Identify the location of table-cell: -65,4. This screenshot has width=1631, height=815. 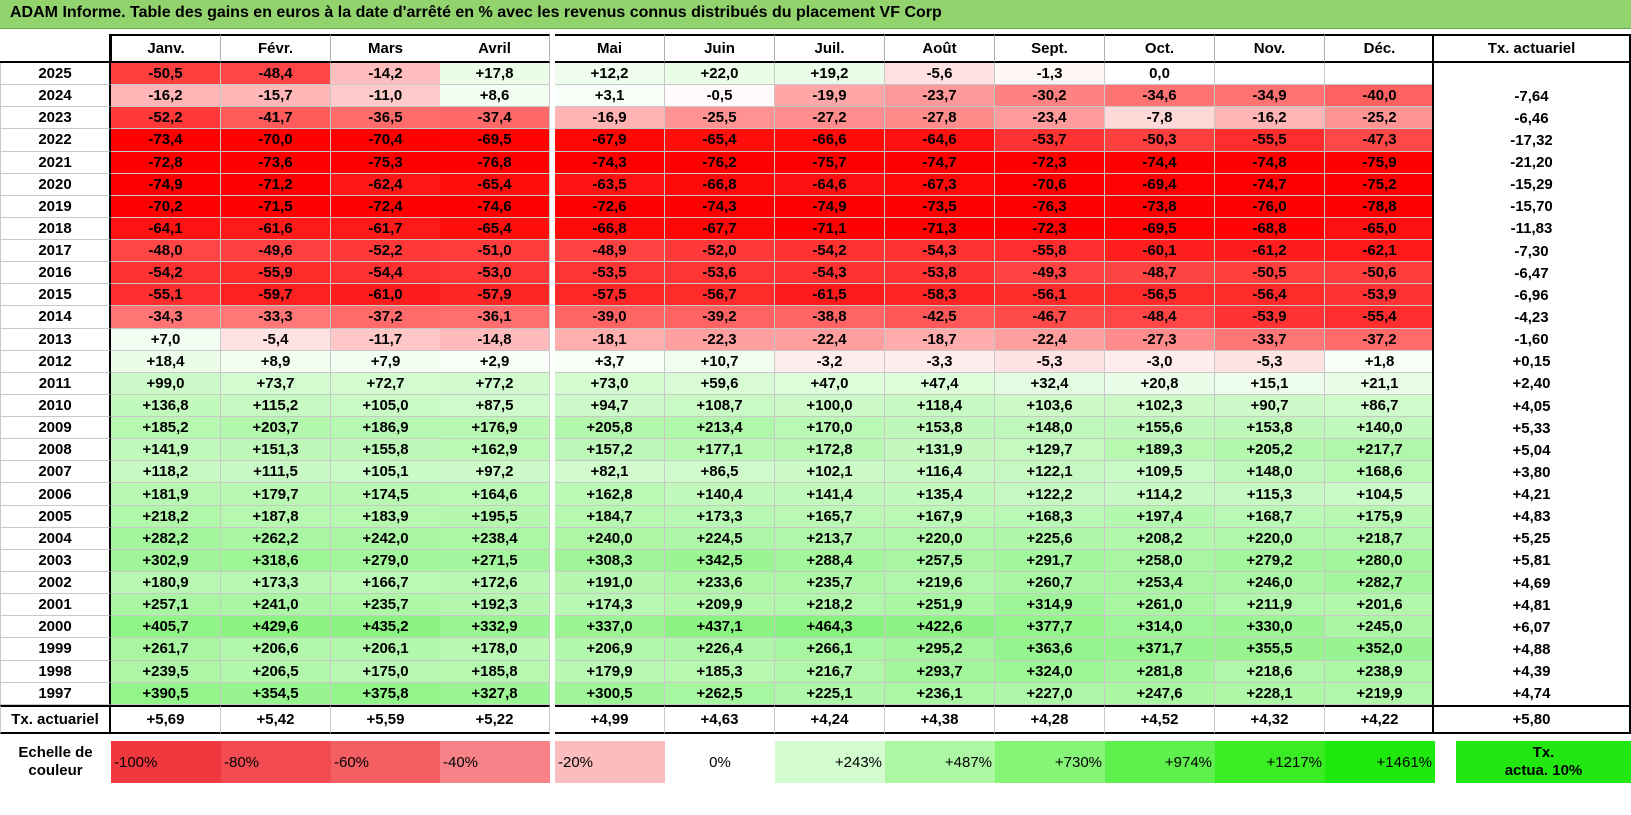
(495, 184).